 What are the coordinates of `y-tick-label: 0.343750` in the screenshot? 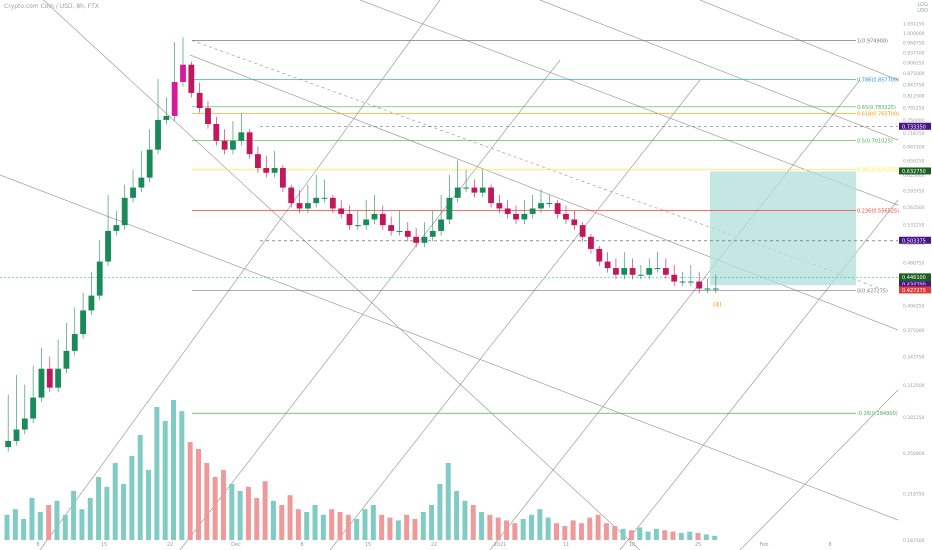 It's located at (914, 357).